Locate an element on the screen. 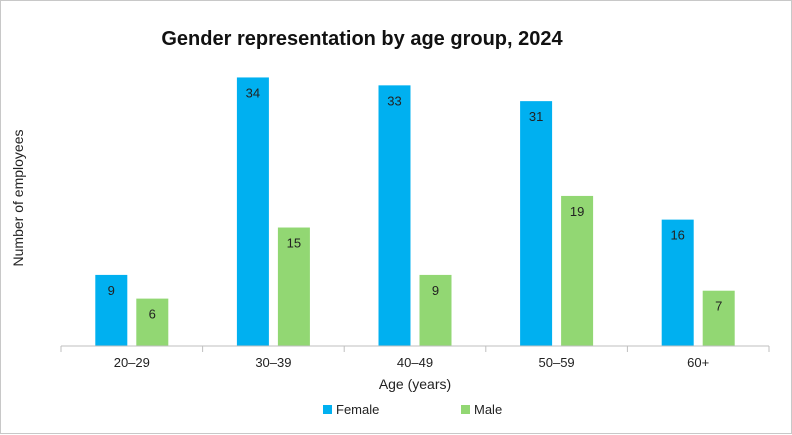  x-axis-title: Age (years) is located at coordinates (415, 384).